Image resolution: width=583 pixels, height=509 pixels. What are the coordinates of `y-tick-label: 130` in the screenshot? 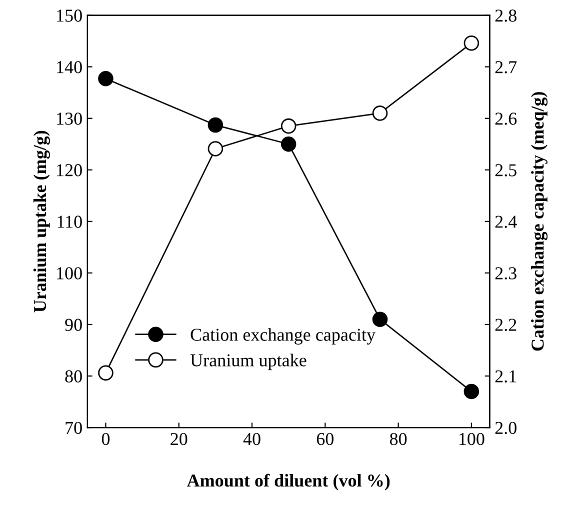 It's located at (69, 118).